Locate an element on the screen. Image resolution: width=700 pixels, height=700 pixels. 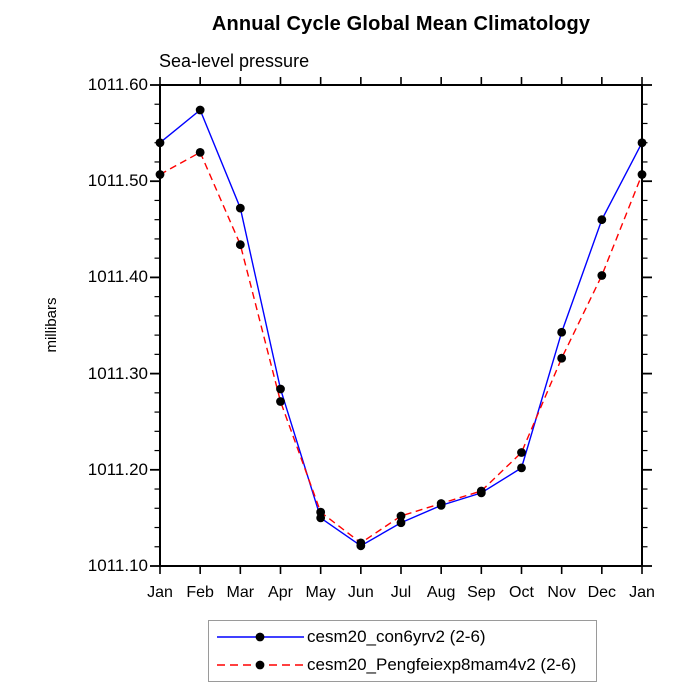
y-tick-label: 1011.40 is located at coordinates (117, 277).